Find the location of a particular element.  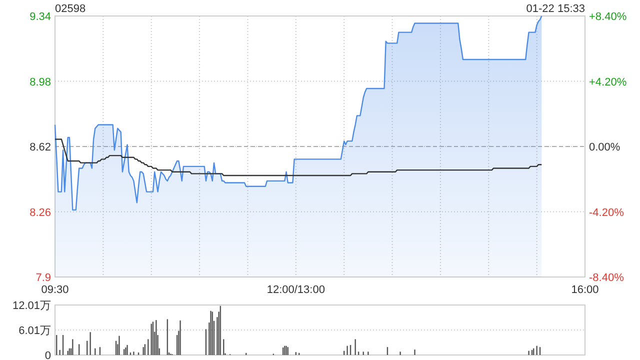

x-tick-label: 16:00 is located at coordinates (585, 290).